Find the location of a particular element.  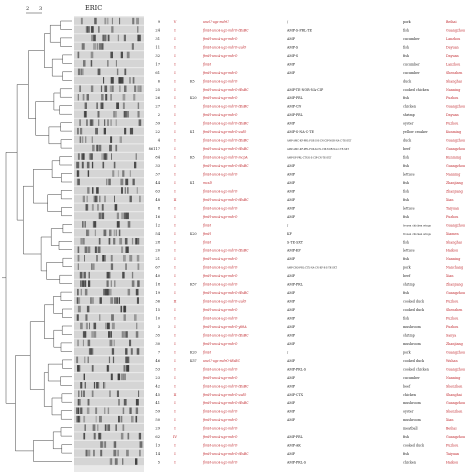

resistance-profile: AMP-TE-NOR-NA-CIP is located at coordinates (305, 90).